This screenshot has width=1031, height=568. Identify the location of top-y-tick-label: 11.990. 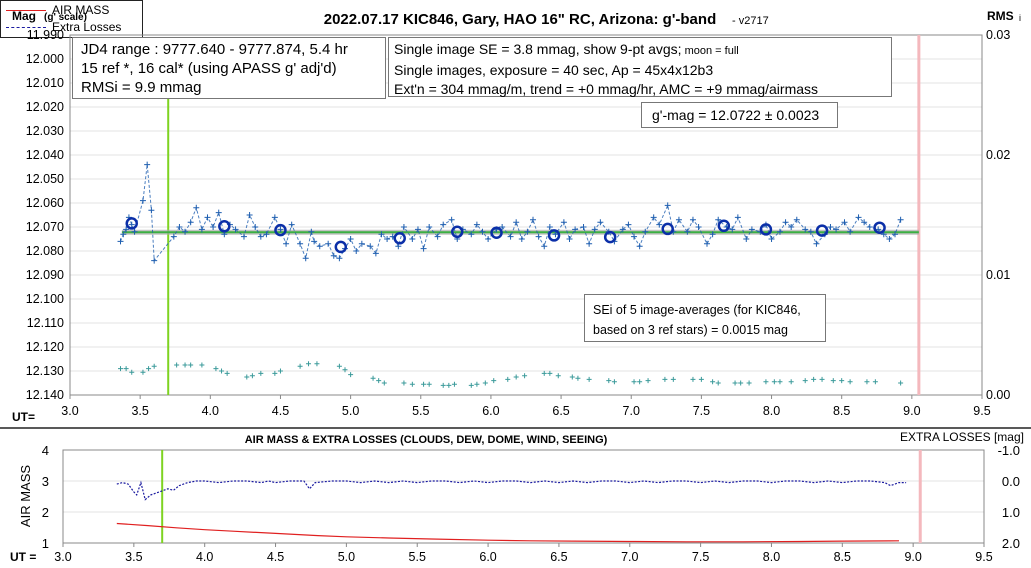
(45, 35).